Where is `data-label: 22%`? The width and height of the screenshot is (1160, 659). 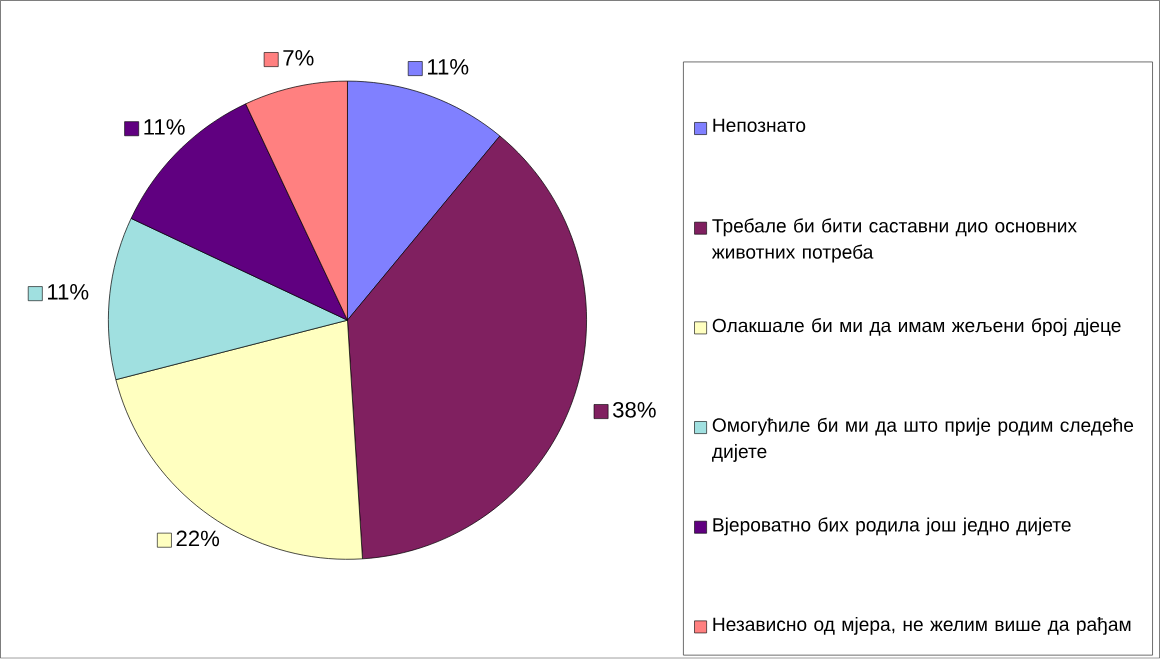 data-label: 22% is located at coordinates (198, 538).